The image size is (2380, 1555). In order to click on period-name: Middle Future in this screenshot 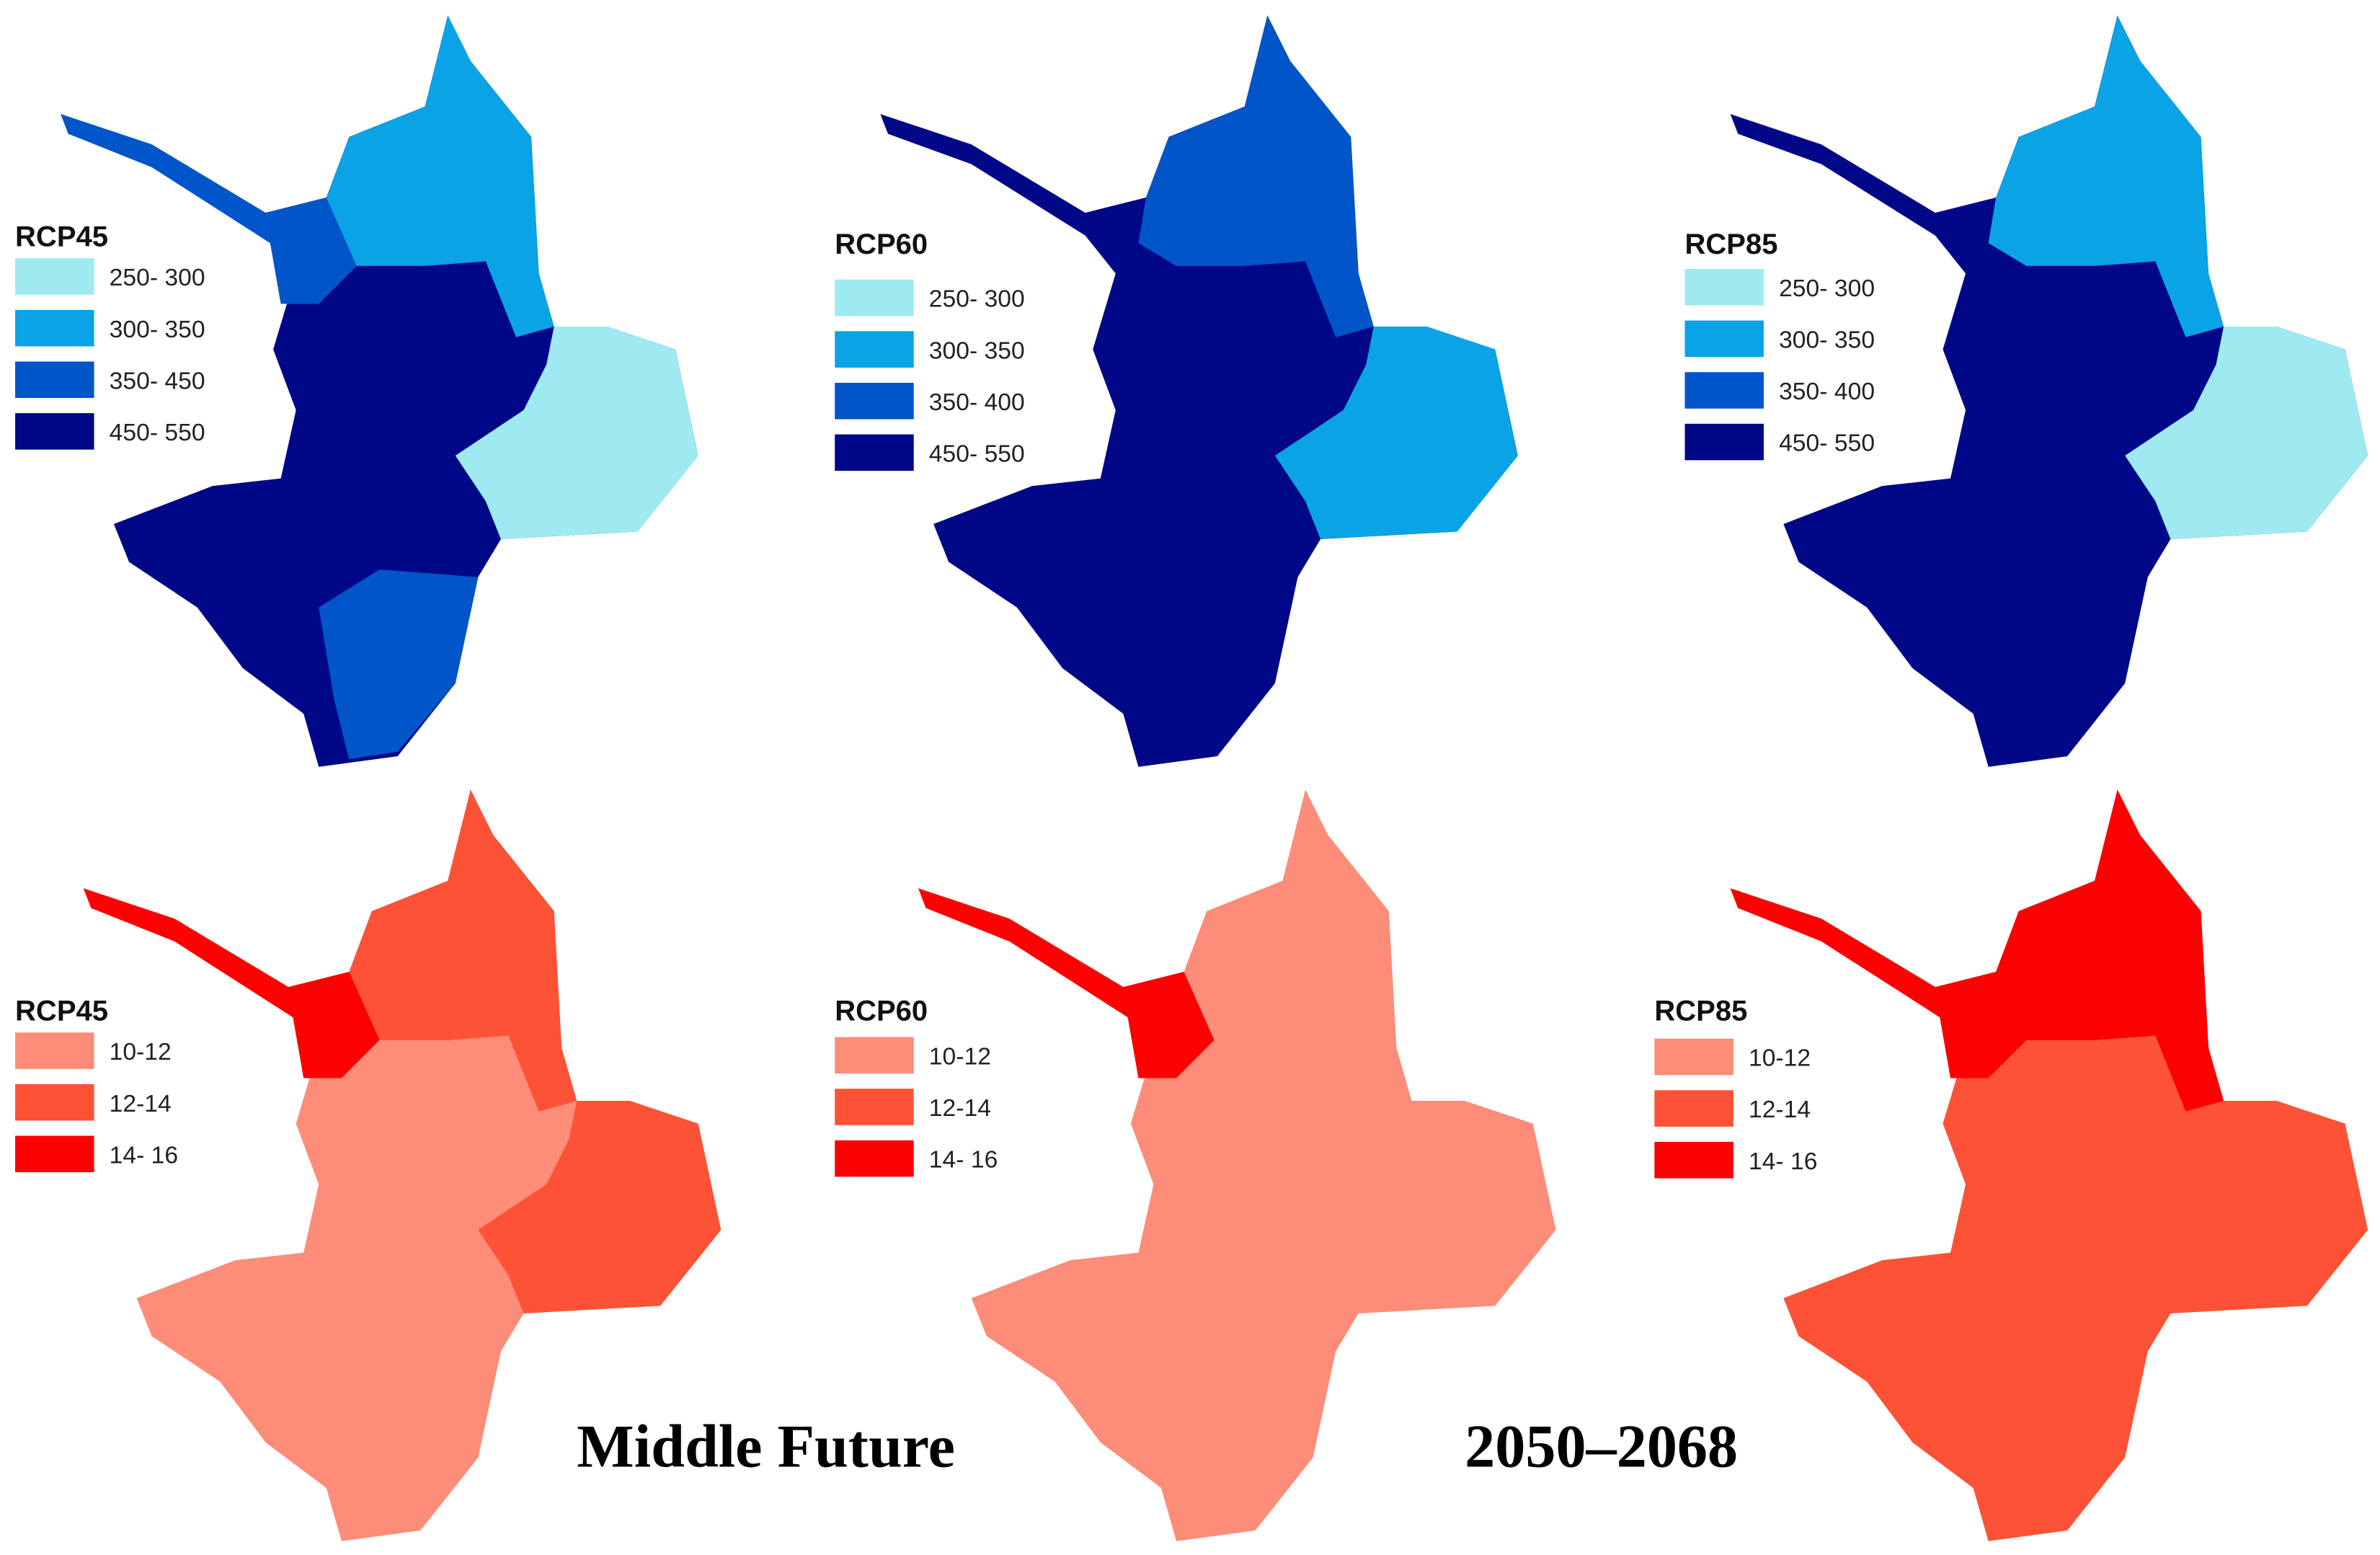, I will do `click(766, 1447)`.